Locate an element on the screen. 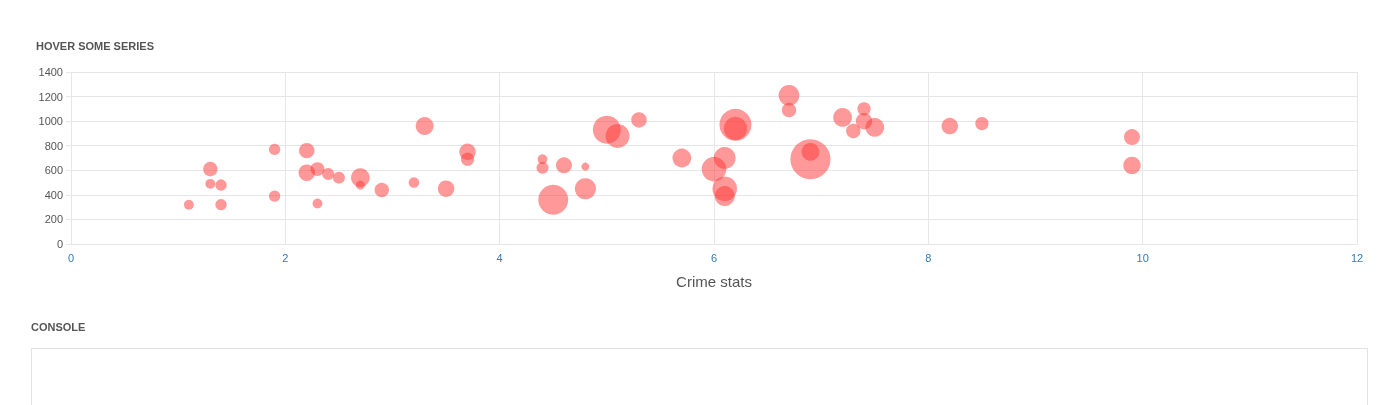  x-tick-label: 6 is located at coordinates (714, 257).